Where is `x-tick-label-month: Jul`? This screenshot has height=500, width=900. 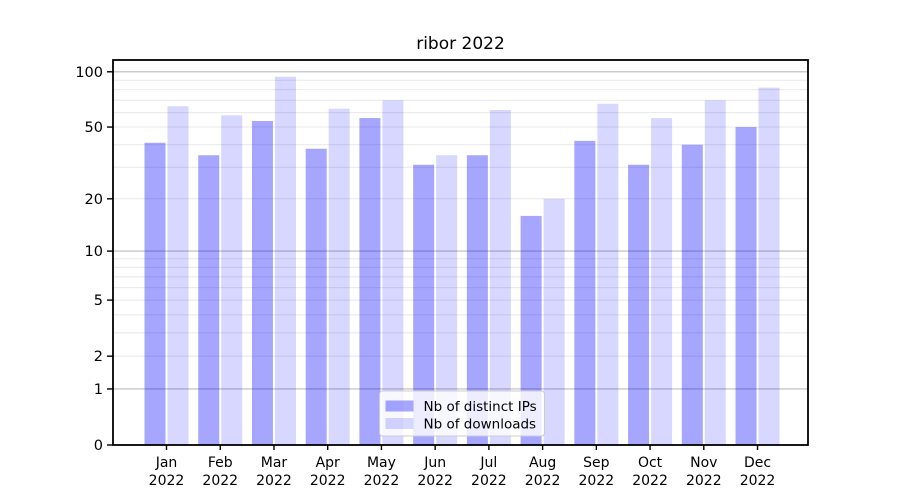
x-tick-label-month: Jul is located at coordinates (488, 463).